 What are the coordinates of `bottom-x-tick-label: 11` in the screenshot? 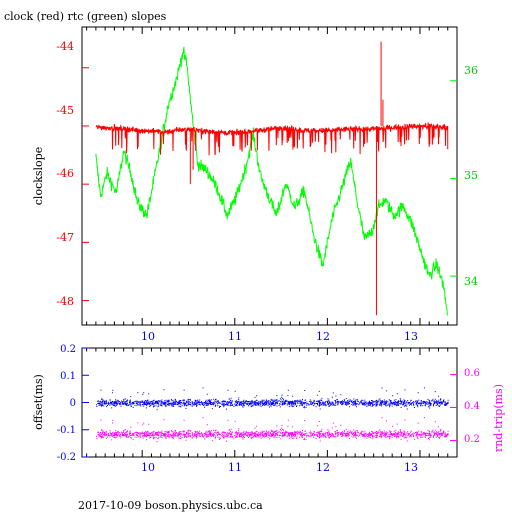 It's located at (235, 467).